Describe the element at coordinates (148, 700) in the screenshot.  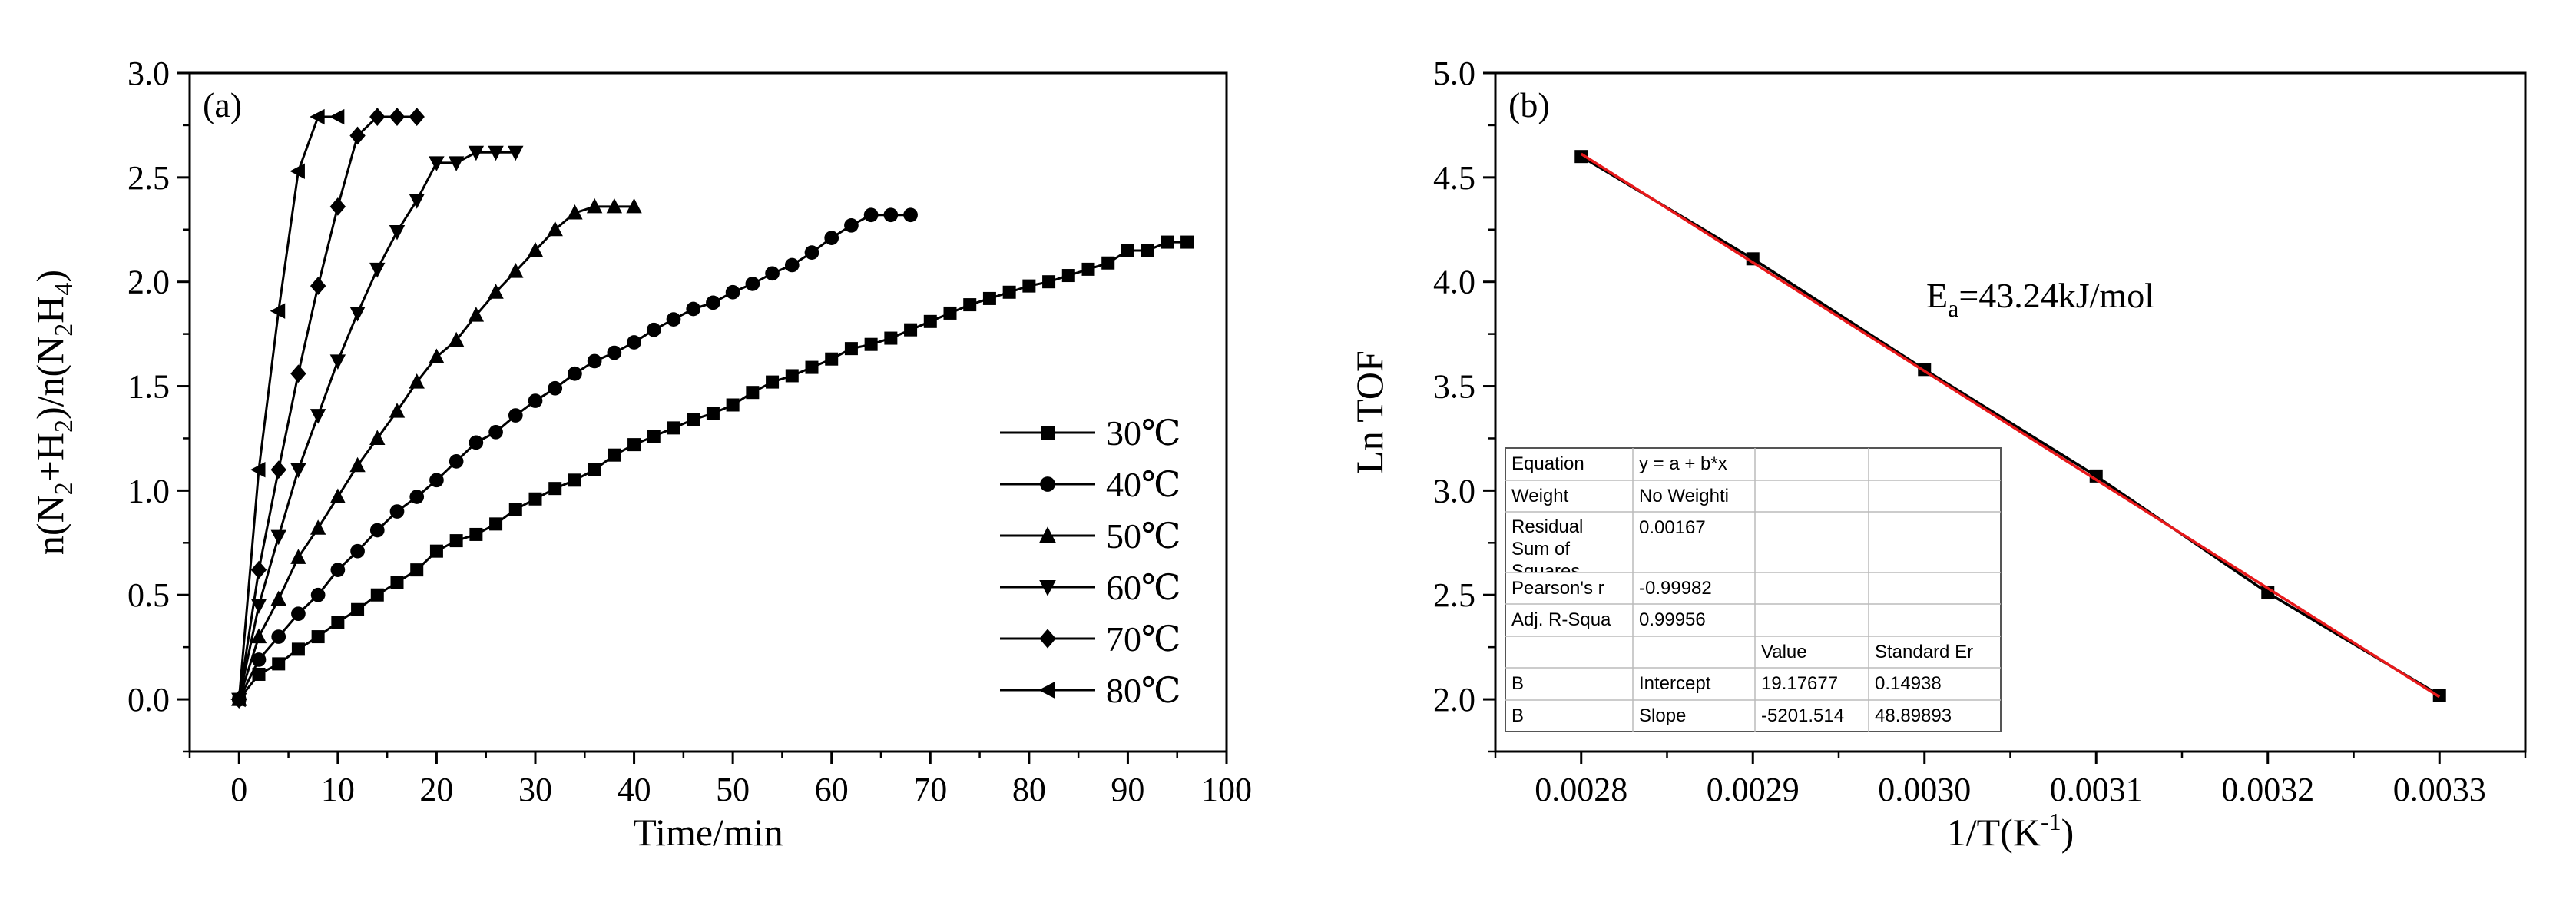
I see `y-tick-label: 0.0` at that location.